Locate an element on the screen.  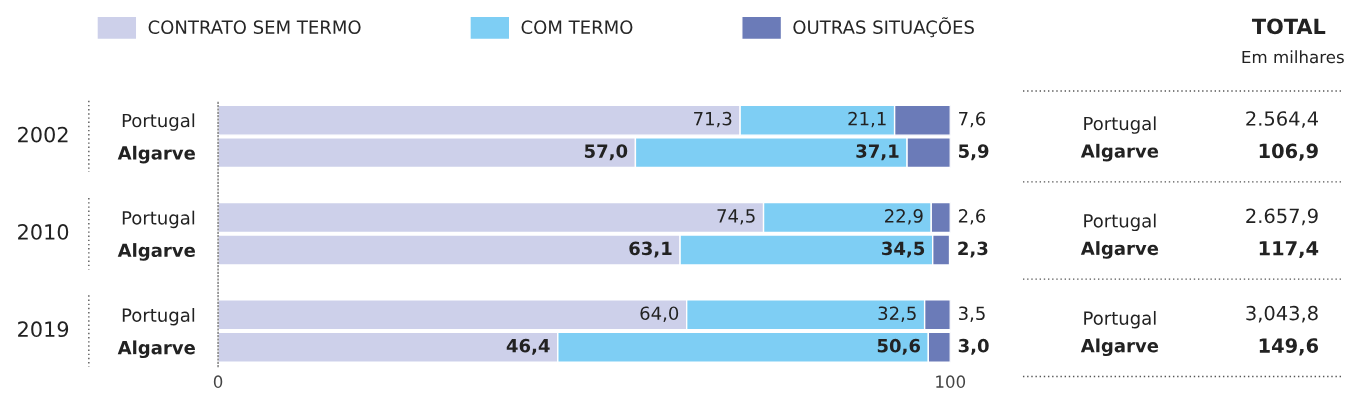
text: 106,9 is located at coordinates (1288, 152).